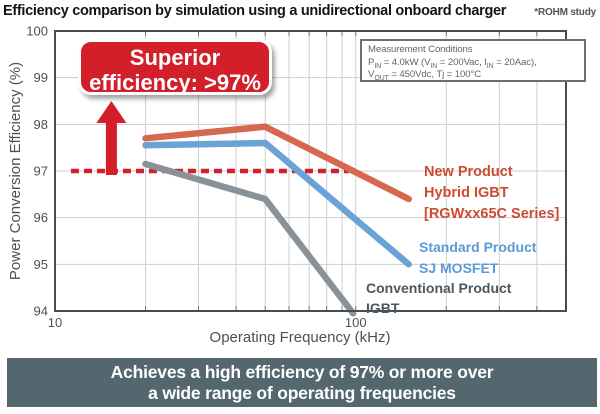  Describe the element at coordinates (478, 247) in the screenshot. I see `legend-line: Standard Product` at that location.